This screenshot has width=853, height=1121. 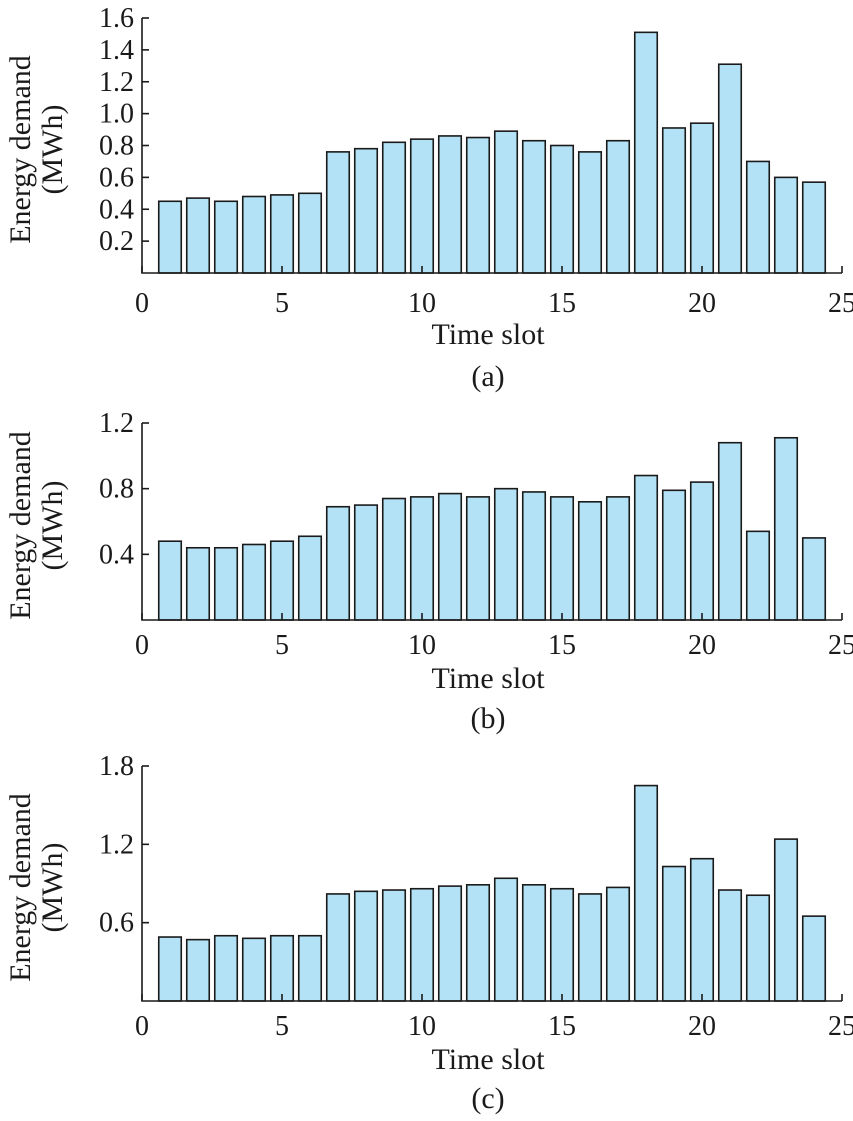 I want to click on y-tick-label: 0.2, so click(x=116, y=241).